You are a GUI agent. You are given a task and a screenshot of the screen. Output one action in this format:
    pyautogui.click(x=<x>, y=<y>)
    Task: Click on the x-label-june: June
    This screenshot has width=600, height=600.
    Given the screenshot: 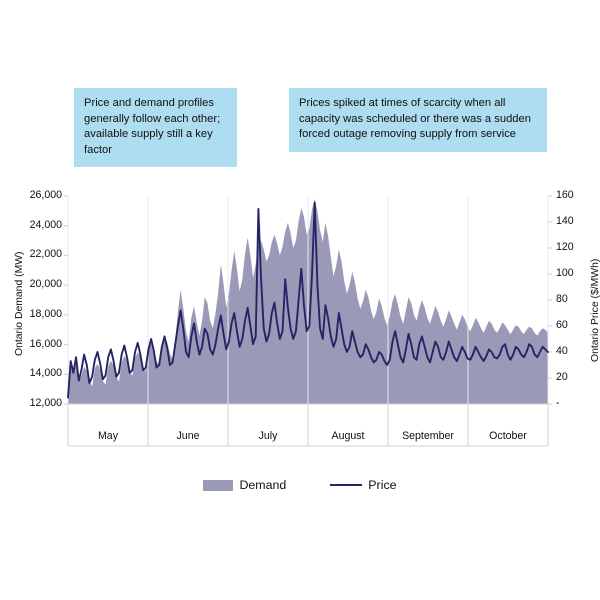 What is the action you would take?
    pyautogui.click(x=188, y=436)
    